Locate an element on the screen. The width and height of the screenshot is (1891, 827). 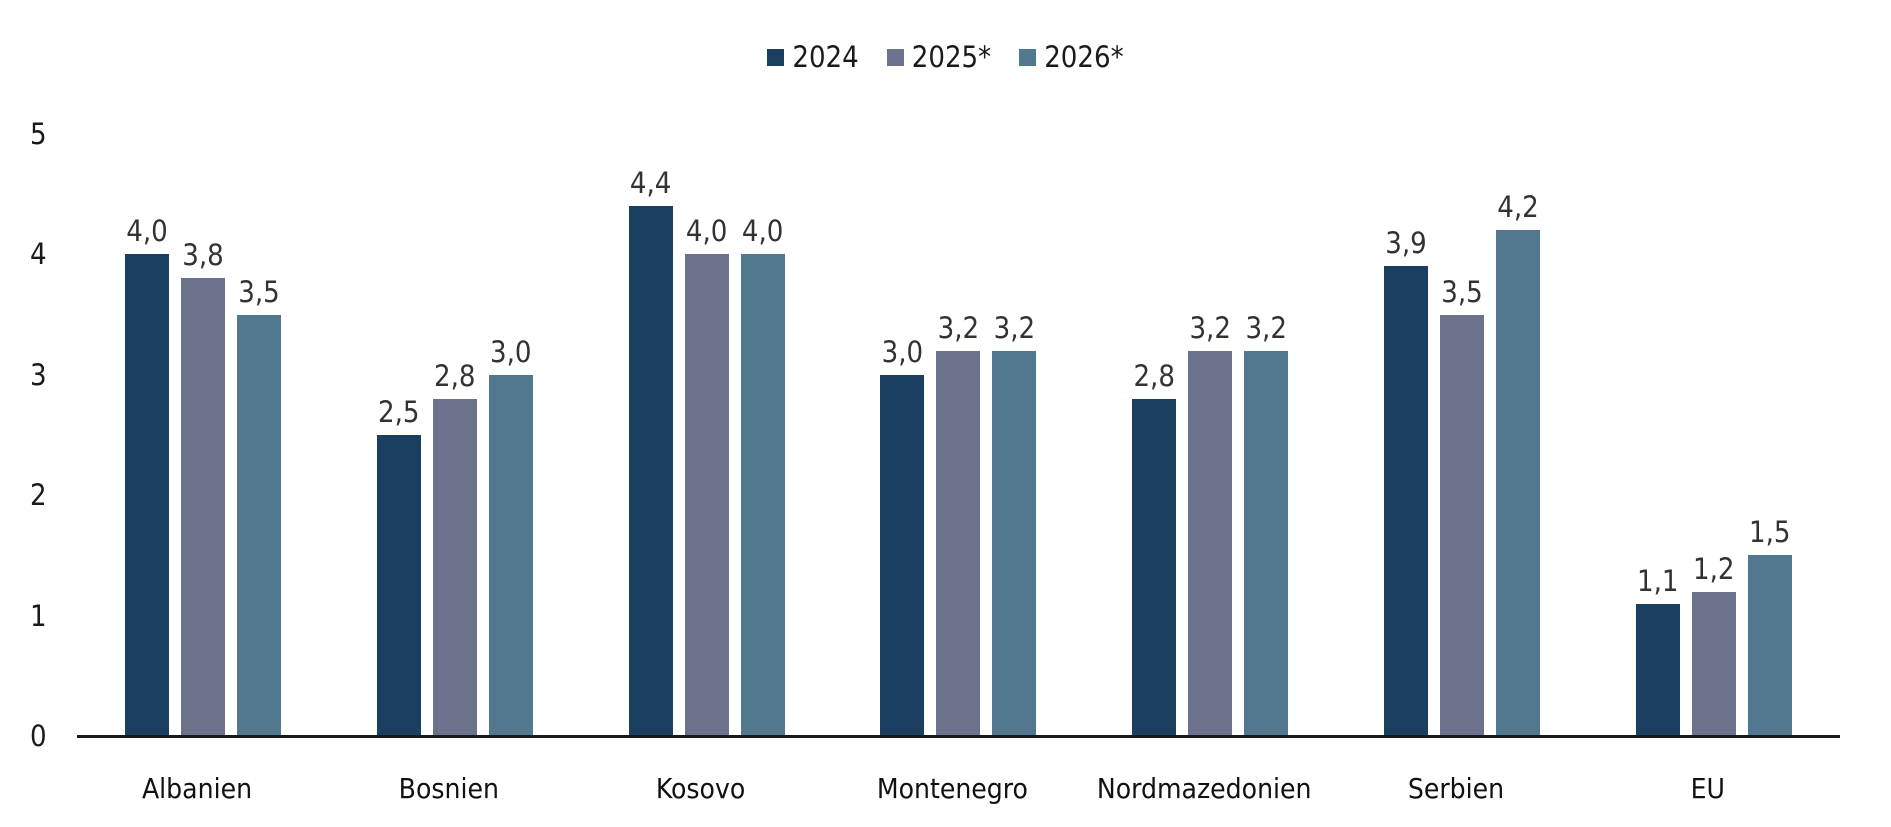
data-label: 3,8 is located at coordinates (203, 255).